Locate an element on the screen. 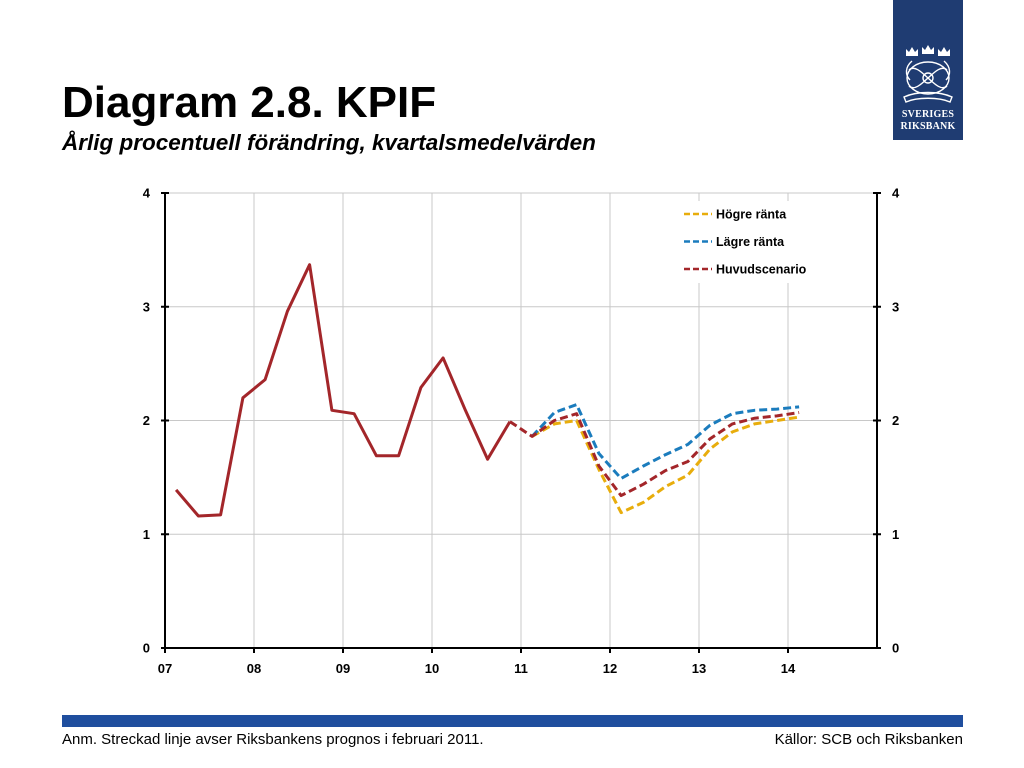 The image size is (1024, 768). emblem-ornament-icon is located at coordinates (928, 81).